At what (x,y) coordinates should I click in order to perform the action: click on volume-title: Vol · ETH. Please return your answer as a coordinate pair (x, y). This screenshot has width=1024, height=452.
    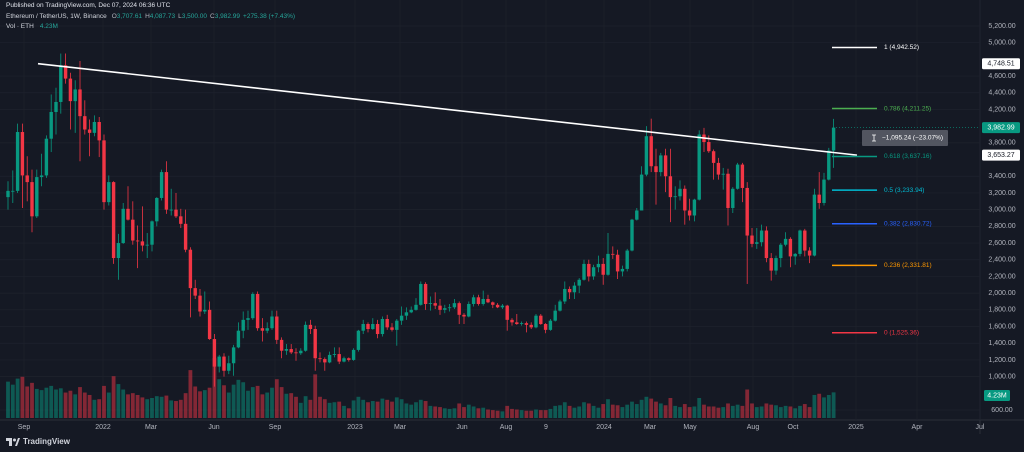
    Looking at the image, I should click on (20, 26).